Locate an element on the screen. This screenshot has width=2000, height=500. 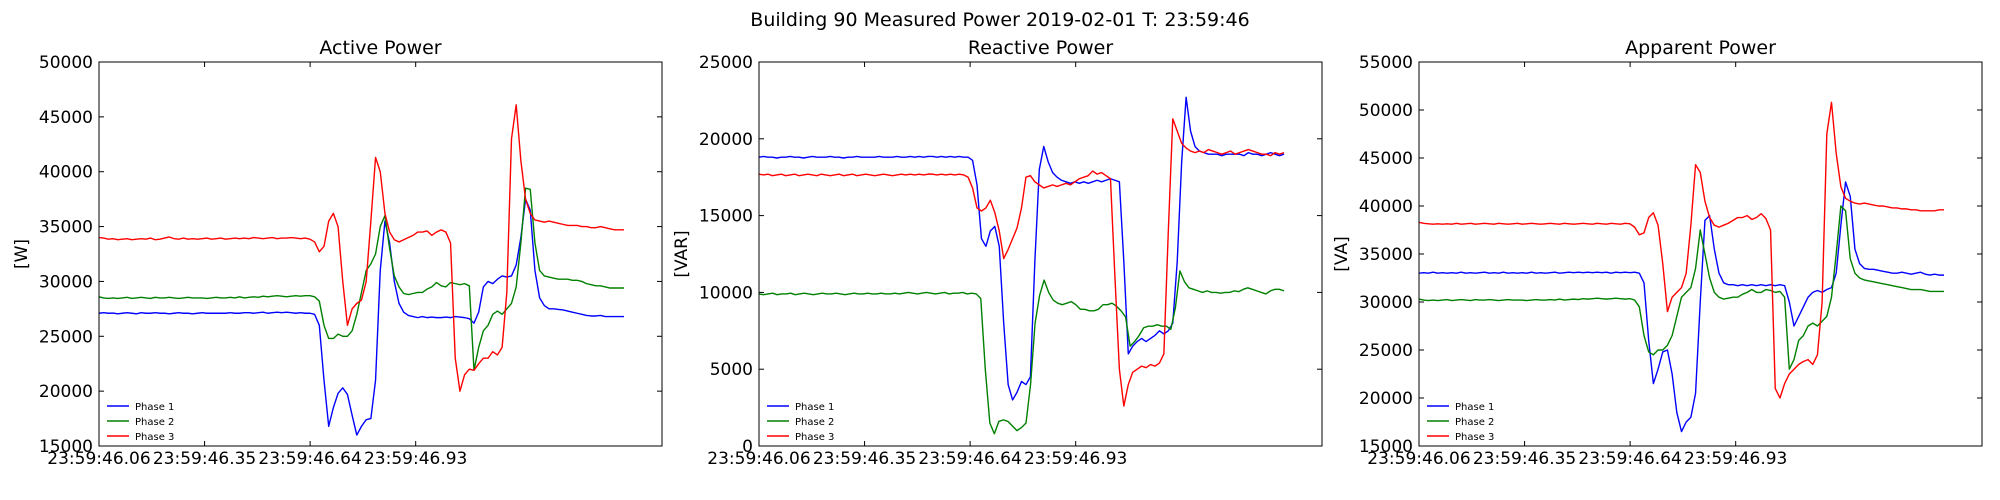
axes-title: Reactive Power is located at coordinates (1040, 48).